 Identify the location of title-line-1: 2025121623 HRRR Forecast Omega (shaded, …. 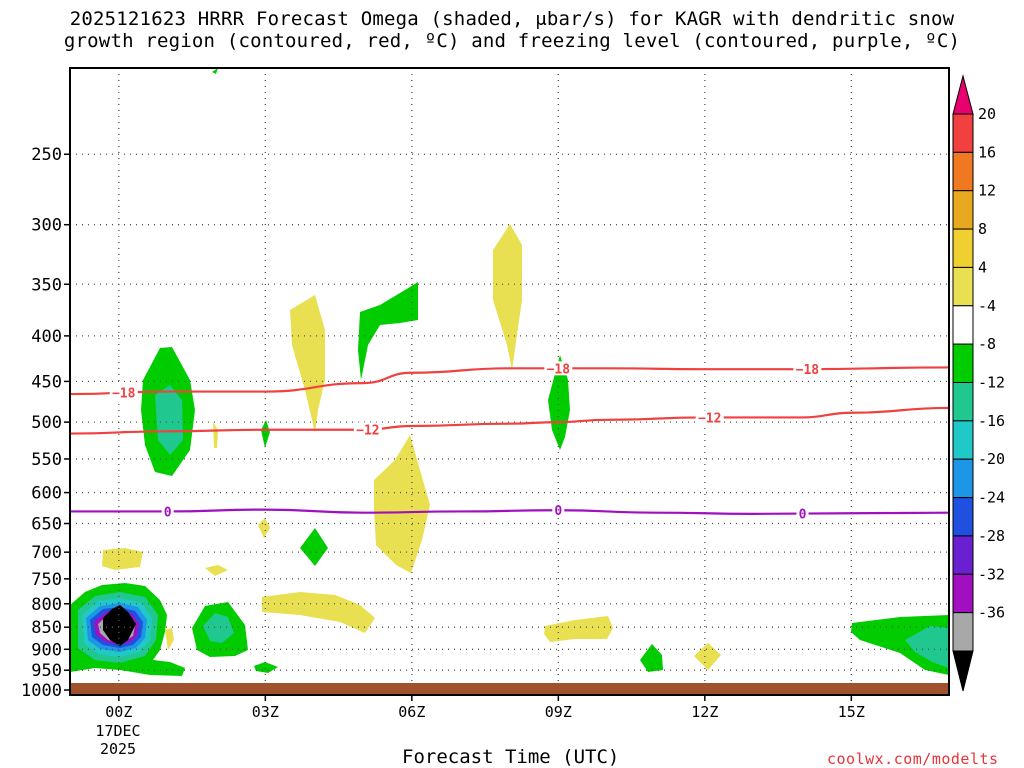
(512, 19).